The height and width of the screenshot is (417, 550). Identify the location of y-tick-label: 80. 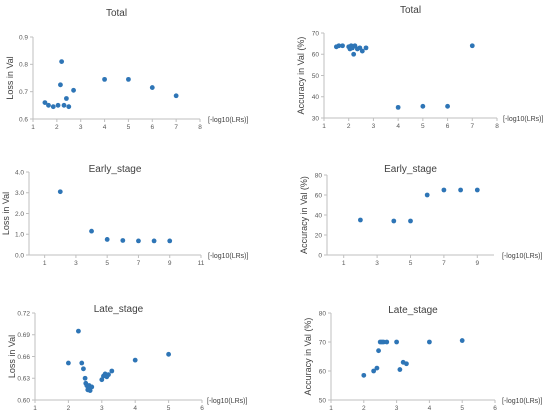
(323, 313).